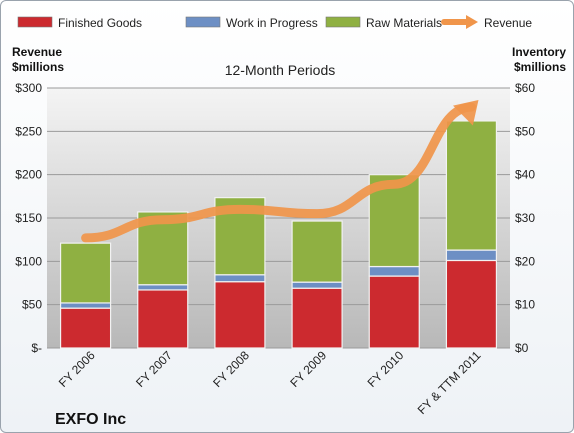 The width and height of the screenshot is (574, 433). What do you see at coordinates (466, 112) in the screenshot?
I see `revenue-arrowhead` at bounding box center [466, 112].